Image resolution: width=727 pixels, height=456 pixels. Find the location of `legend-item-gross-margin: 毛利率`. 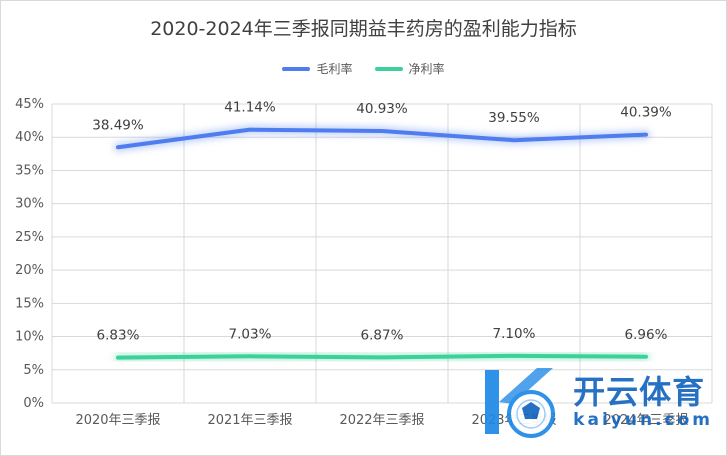

legend-item-gross-margin: 毛利率 is located at coordinates (317, 68).